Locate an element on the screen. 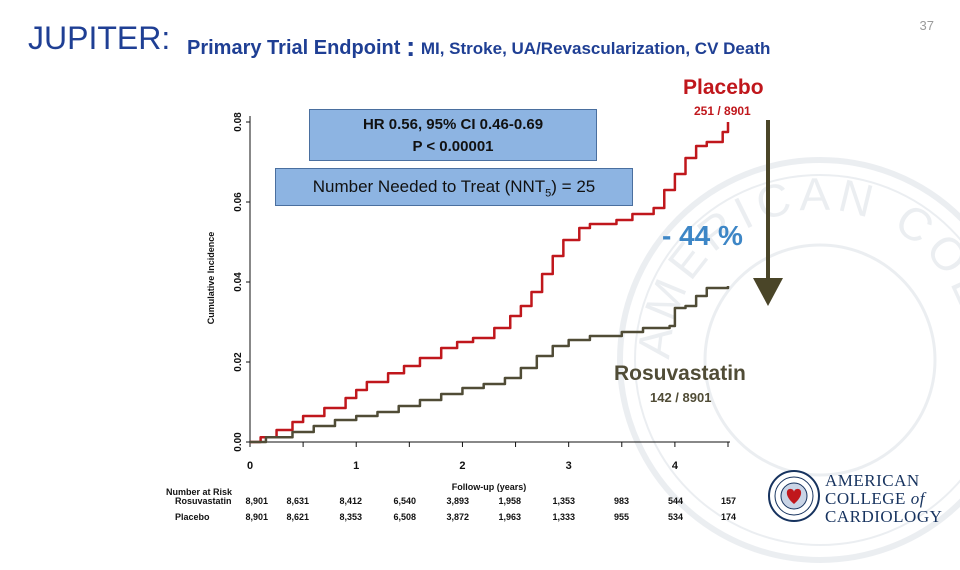 This screenshot has width=960, height=570. placebo-events: 251 / 8901 is located at coordinates (722, 111).